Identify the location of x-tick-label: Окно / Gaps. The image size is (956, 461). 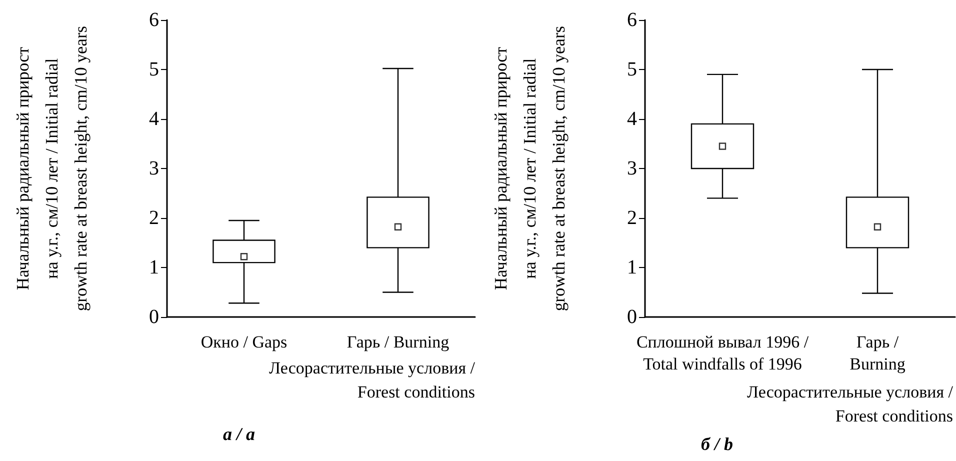
(244, 342).